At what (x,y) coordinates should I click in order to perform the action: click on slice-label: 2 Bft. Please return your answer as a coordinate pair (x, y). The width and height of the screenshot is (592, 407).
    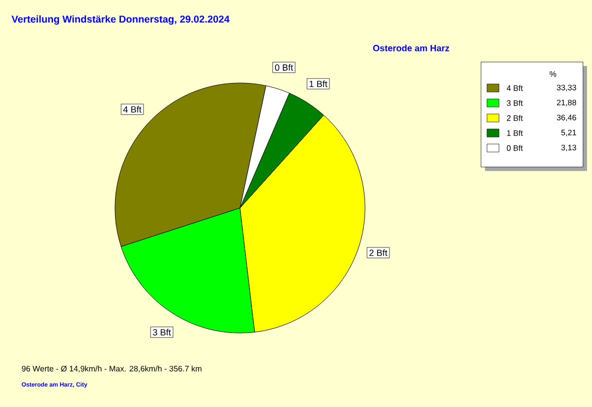
    Looking at the image, I should click on (378, 252).